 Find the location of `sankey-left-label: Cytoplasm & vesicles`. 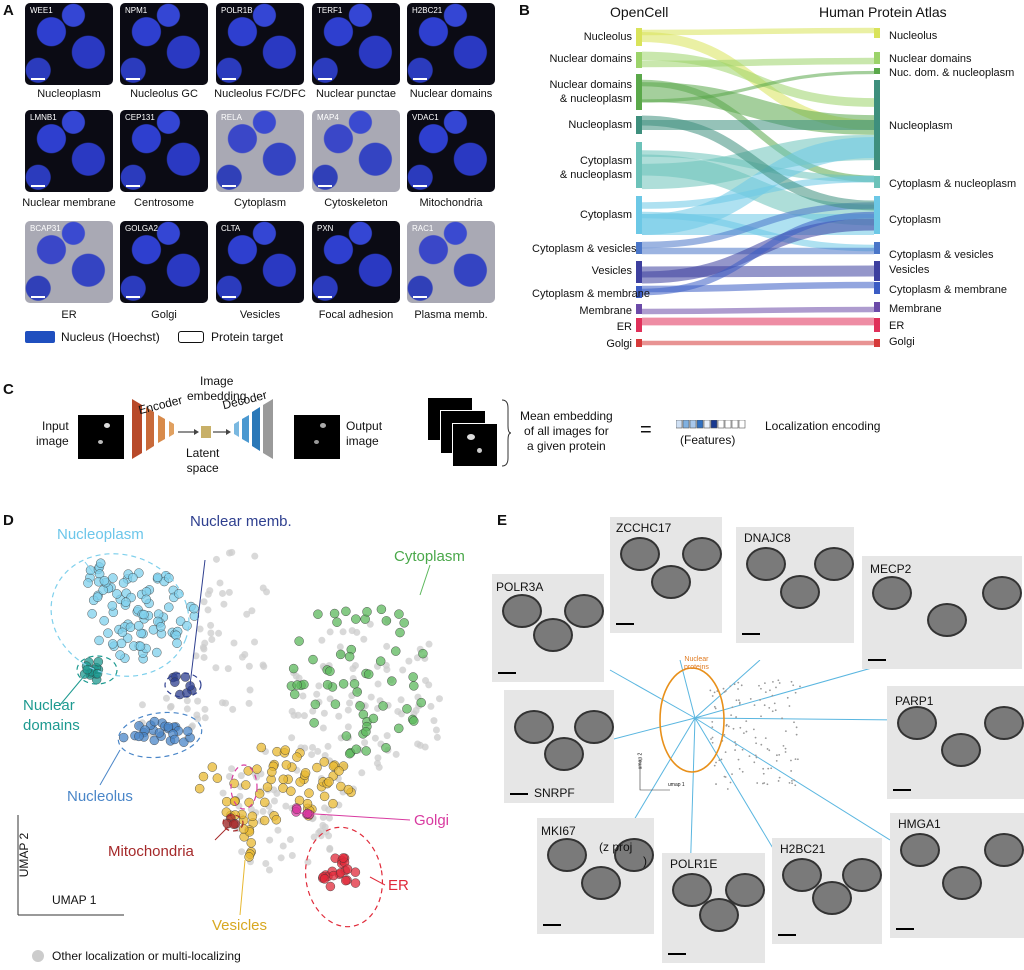

sankey-left-label: Cytoplasm & vesicles is located at coordinates (584, 249).